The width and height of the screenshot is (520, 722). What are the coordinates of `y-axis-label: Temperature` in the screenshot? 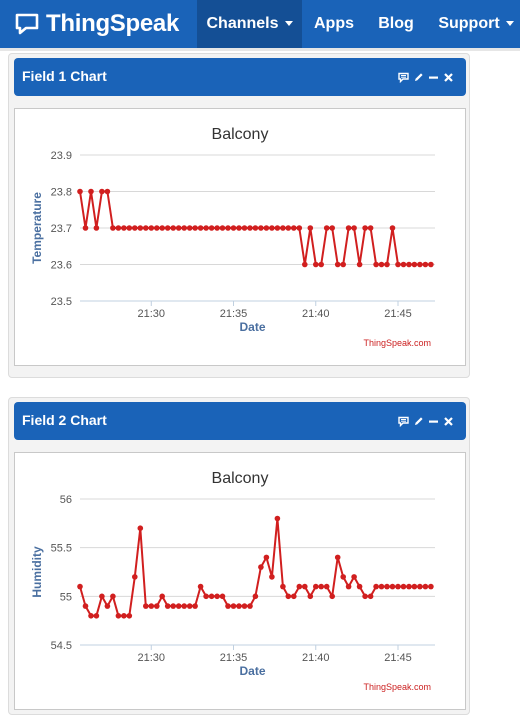 It's located at (37, 228).